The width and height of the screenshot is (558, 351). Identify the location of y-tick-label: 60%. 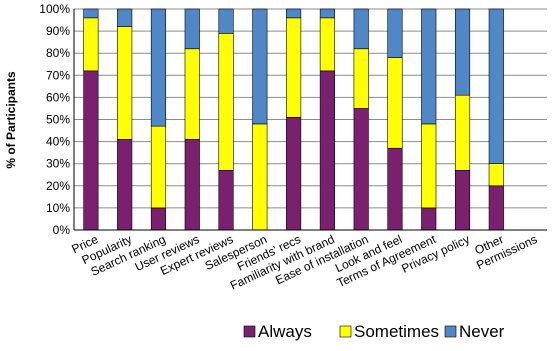
(58, 97).